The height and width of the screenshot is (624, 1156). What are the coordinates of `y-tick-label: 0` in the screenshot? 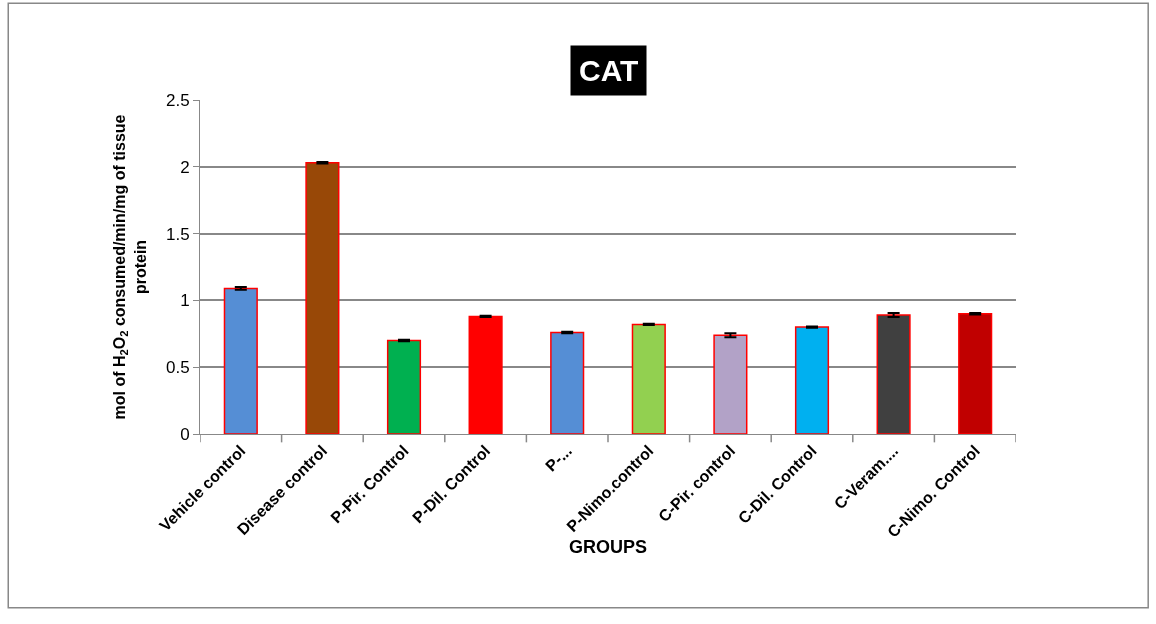 It's located at (185, 434).